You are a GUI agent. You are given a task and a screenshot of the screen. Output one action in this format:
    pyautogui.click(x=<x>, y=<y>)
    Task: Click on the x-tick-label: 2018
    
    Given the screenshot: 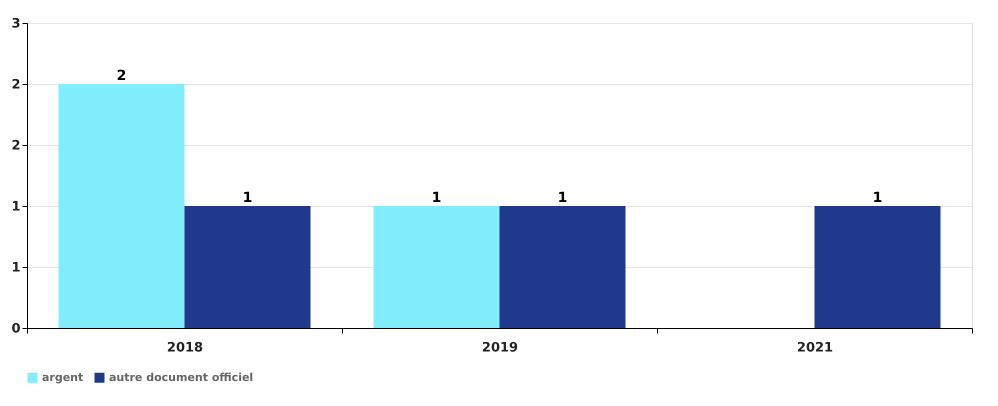 What is the action you would take?
    pyautogui.click(x=185, y=348)
    